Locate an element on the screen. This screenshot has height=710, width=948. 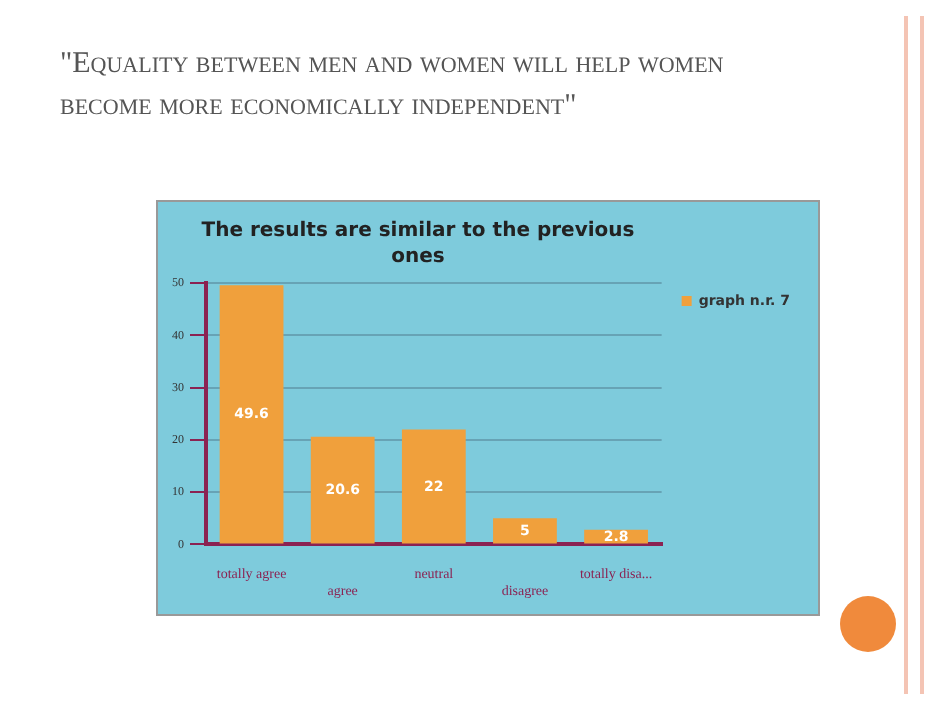
chart-title: "Equality between men and women will help women become more economically independent" is located at coordinates (393, 86).